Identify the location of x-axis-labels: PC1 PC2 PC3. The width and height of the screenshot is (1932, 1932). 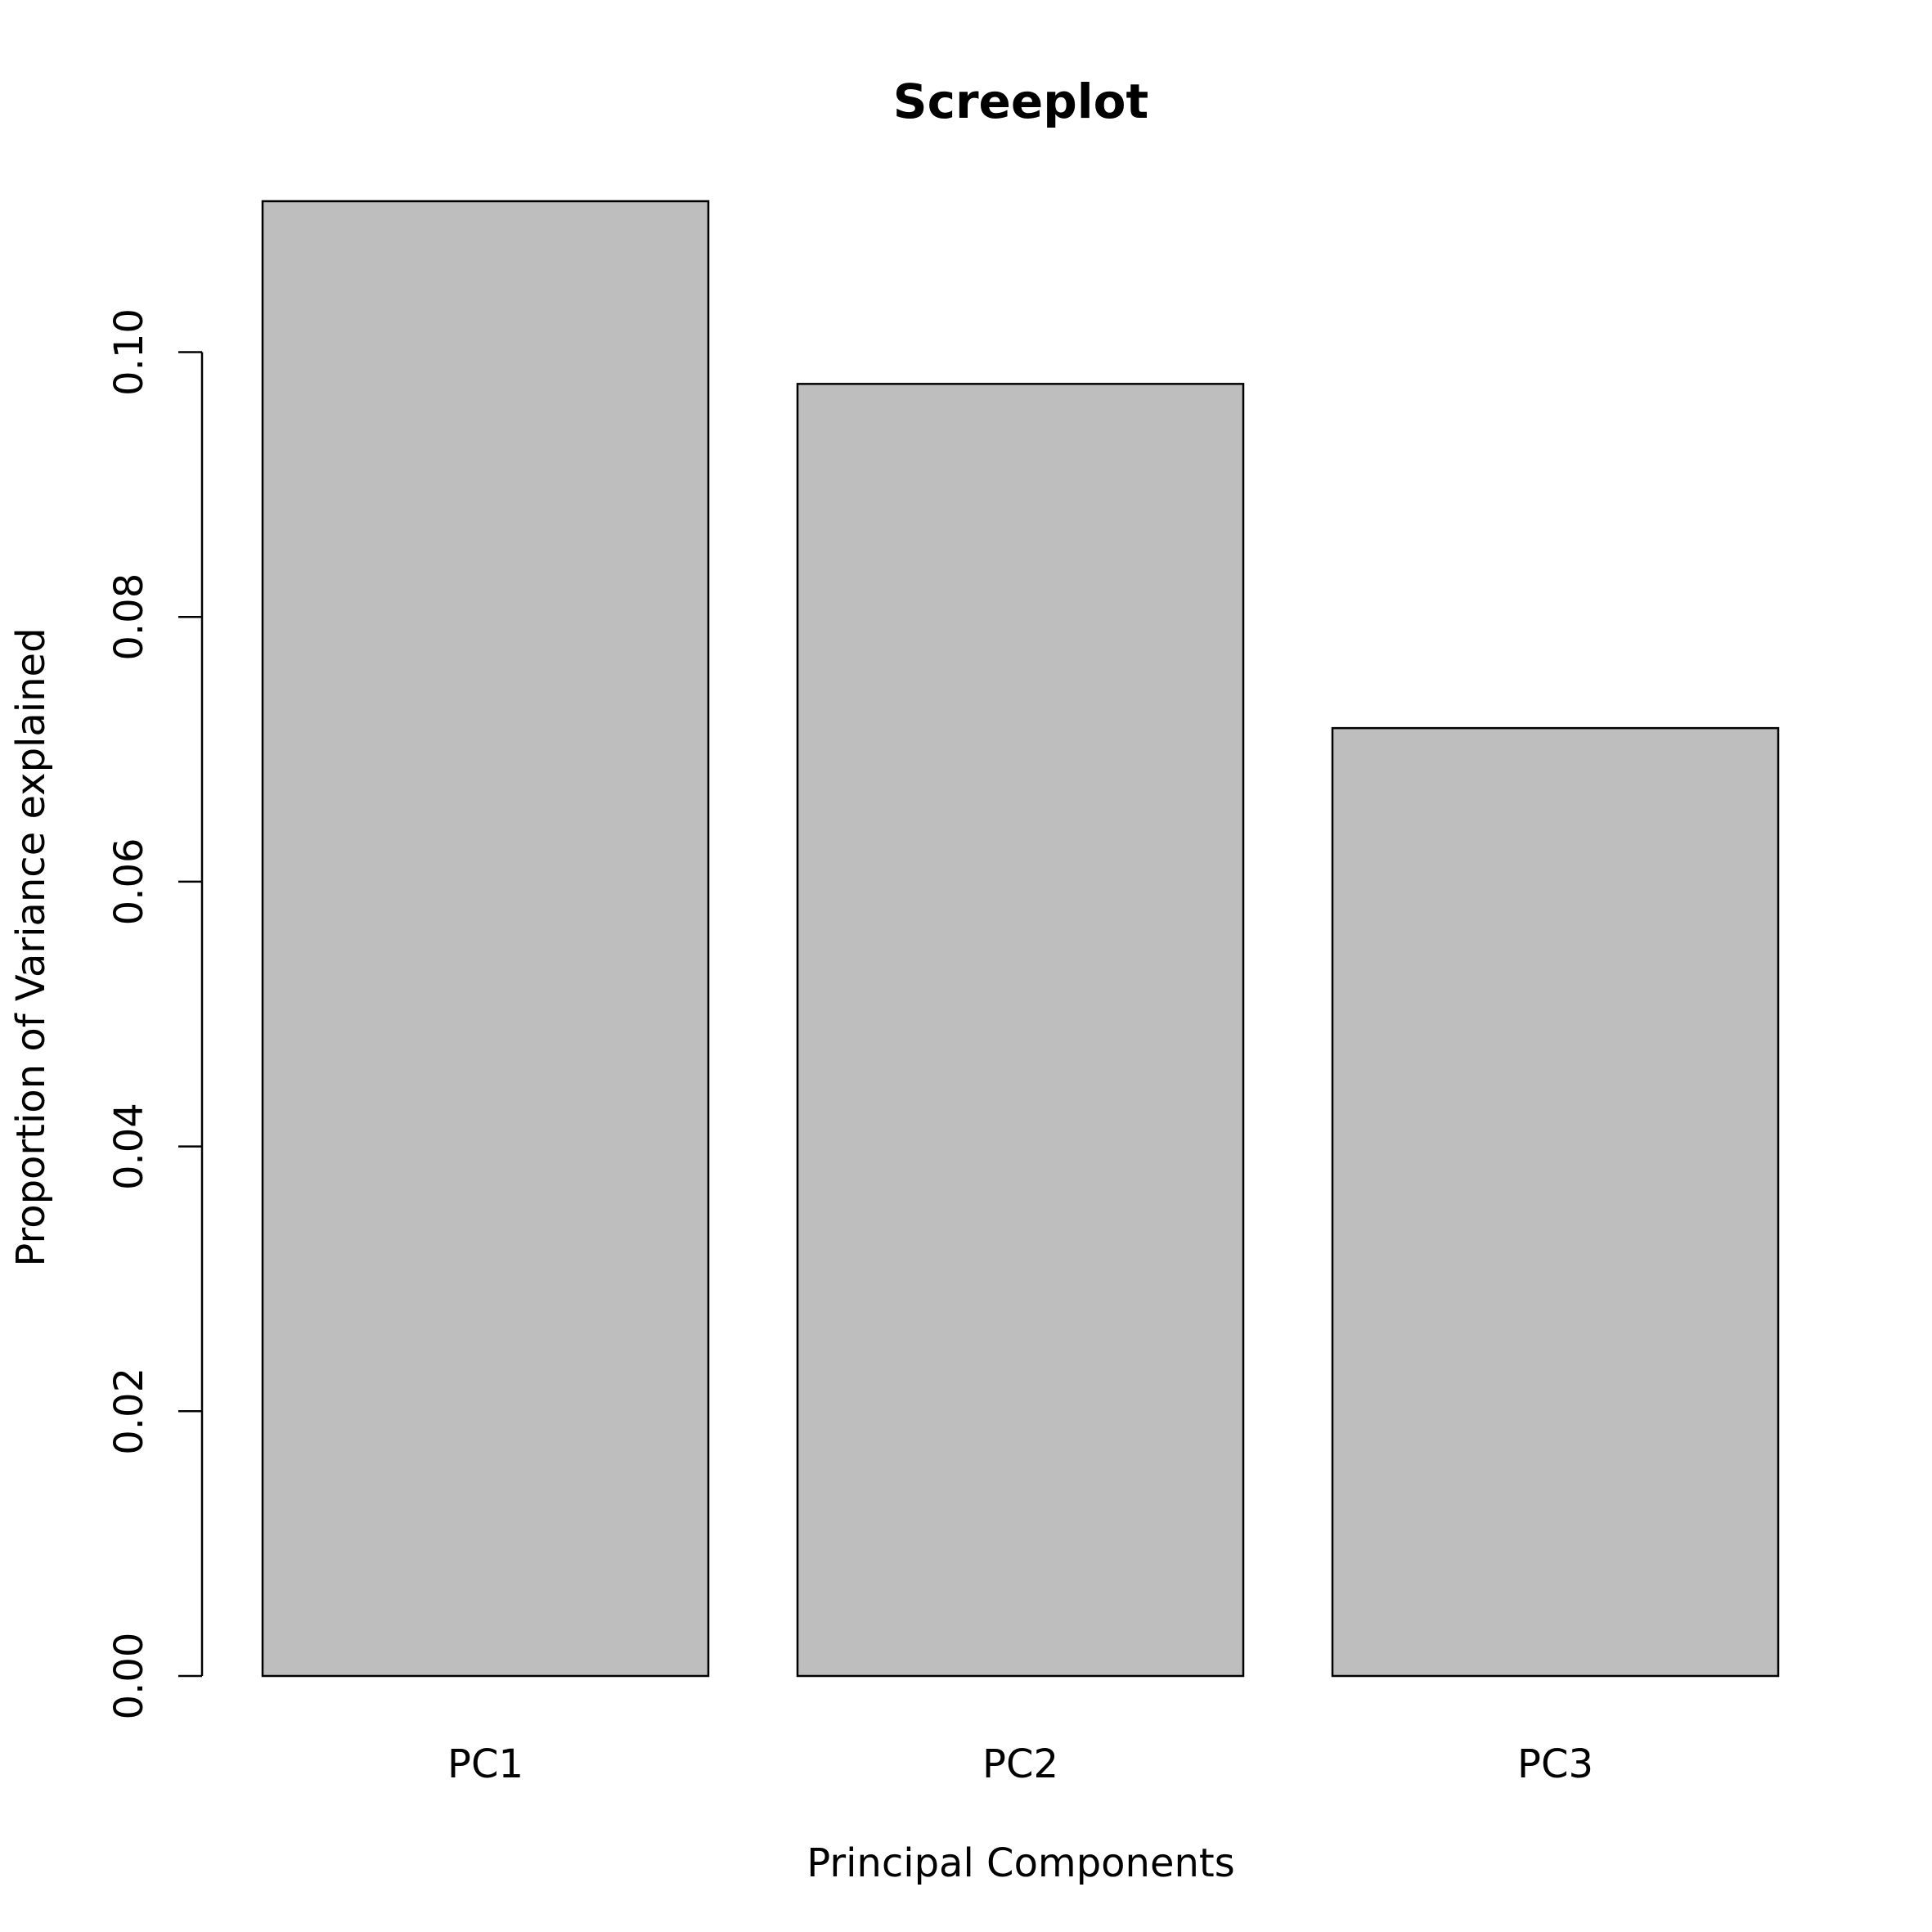
(1020, 1764).